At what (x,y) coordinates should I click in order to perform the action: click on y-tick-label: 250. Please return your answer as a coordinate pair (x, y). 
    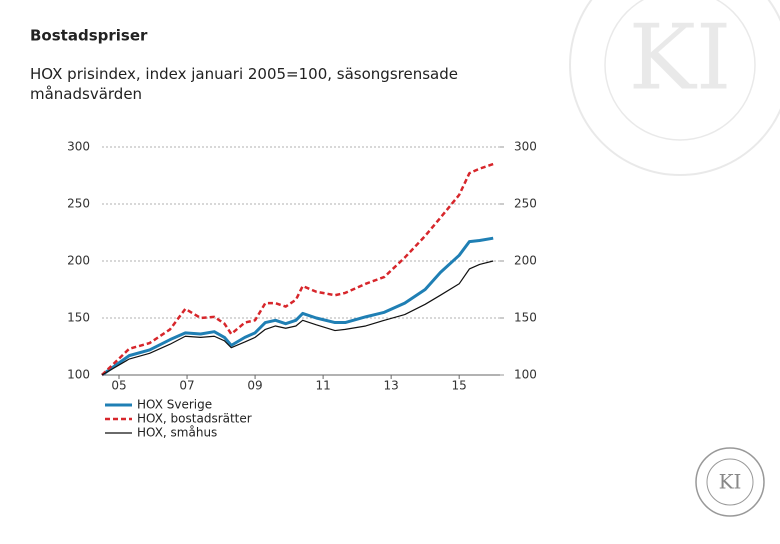
    Looking at the image, I should click on (78, 204).